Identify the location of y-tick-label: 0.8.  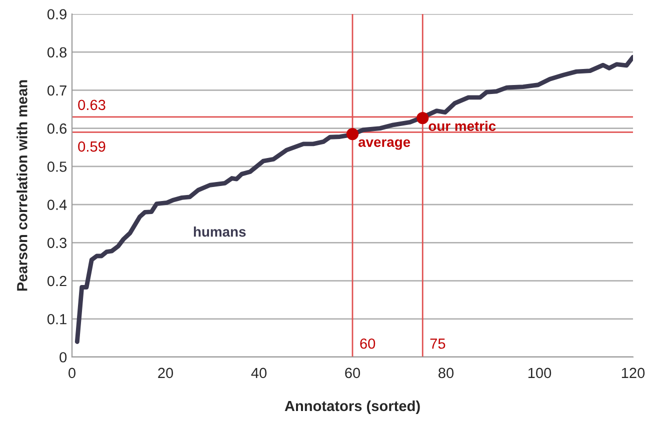
(57, 52).